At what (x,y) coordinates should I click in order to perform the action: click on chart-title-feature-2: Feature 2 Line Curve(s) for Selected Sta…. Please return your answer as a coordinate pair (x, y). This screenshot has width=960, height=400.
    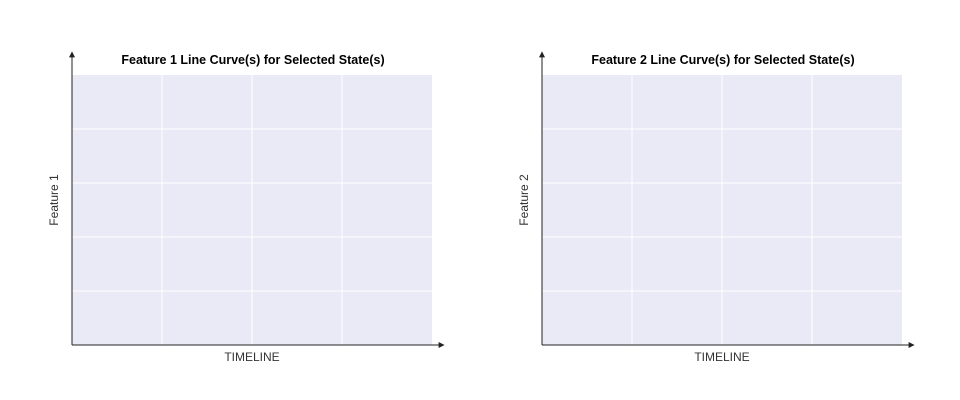
    Looking at the image, I should click on (722, 60).